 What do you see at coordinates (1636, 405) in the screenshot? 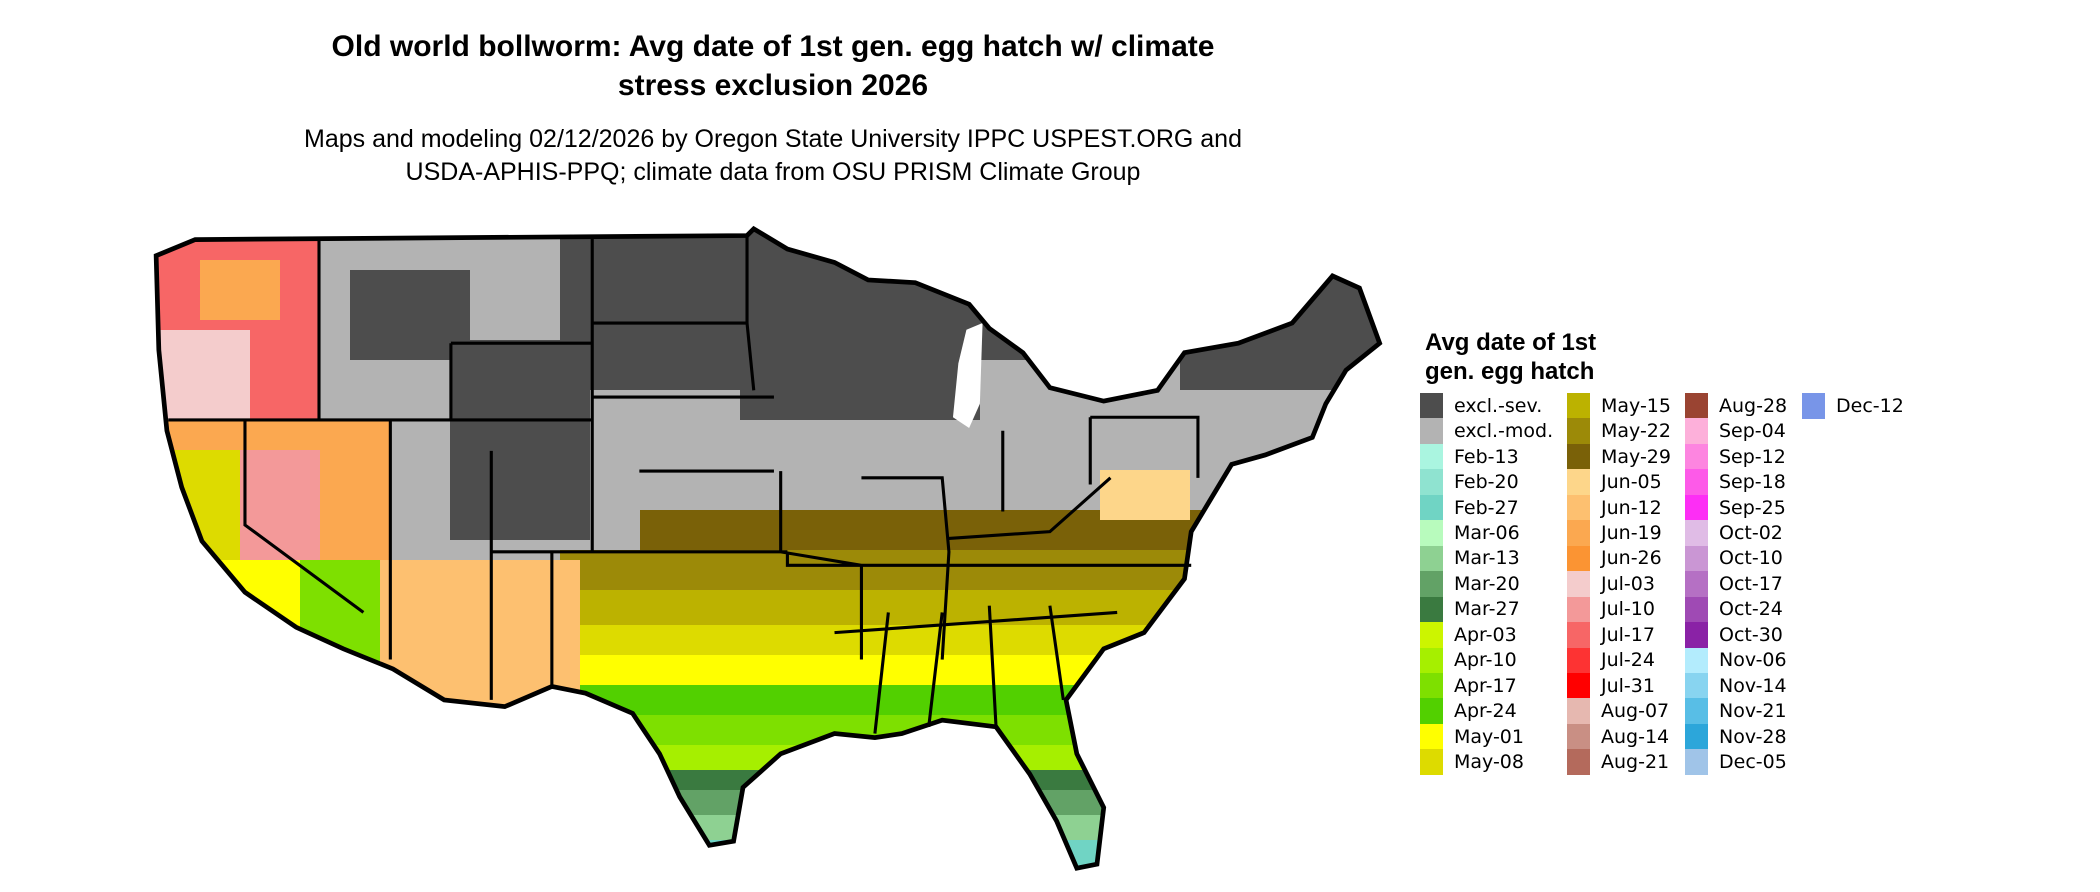
I see `legend-label: May-15` at bounding box center [1636, 405].